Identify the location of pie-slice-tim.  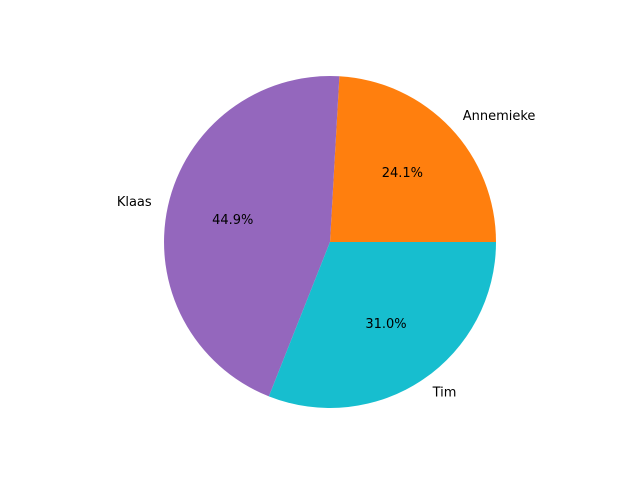
(382, 325).